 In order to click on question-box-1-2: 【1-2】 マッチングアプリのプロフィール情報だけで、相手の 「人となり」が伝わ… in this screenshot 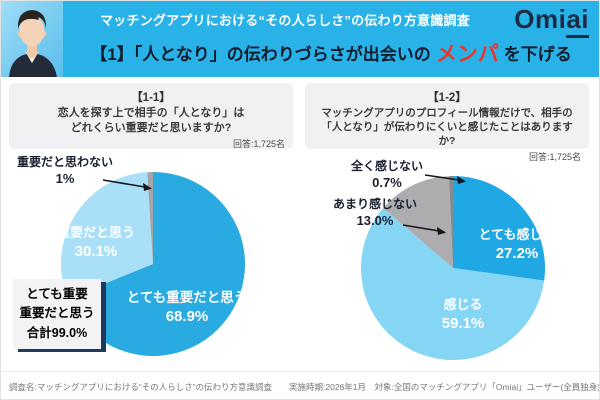, I will do `click(447, 122)`.